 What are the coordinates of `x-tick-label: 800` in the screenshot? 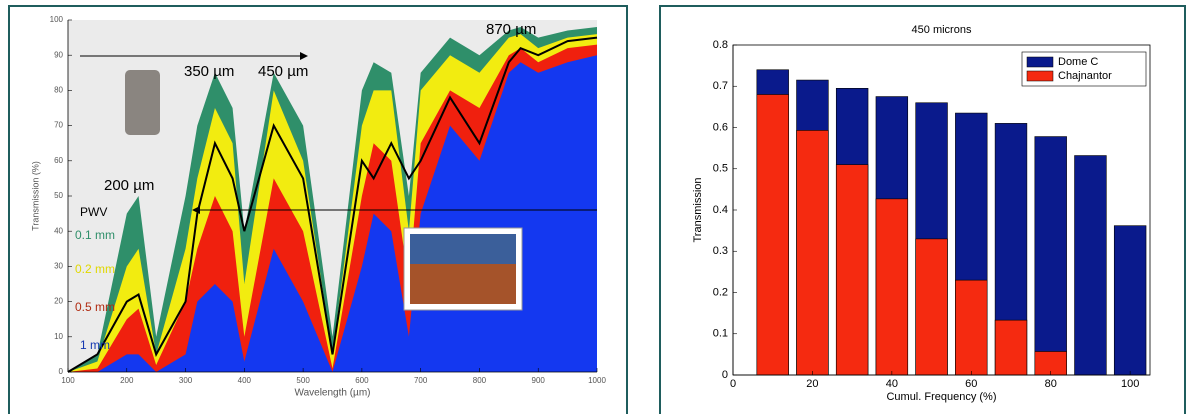 It's located at (480, 380).